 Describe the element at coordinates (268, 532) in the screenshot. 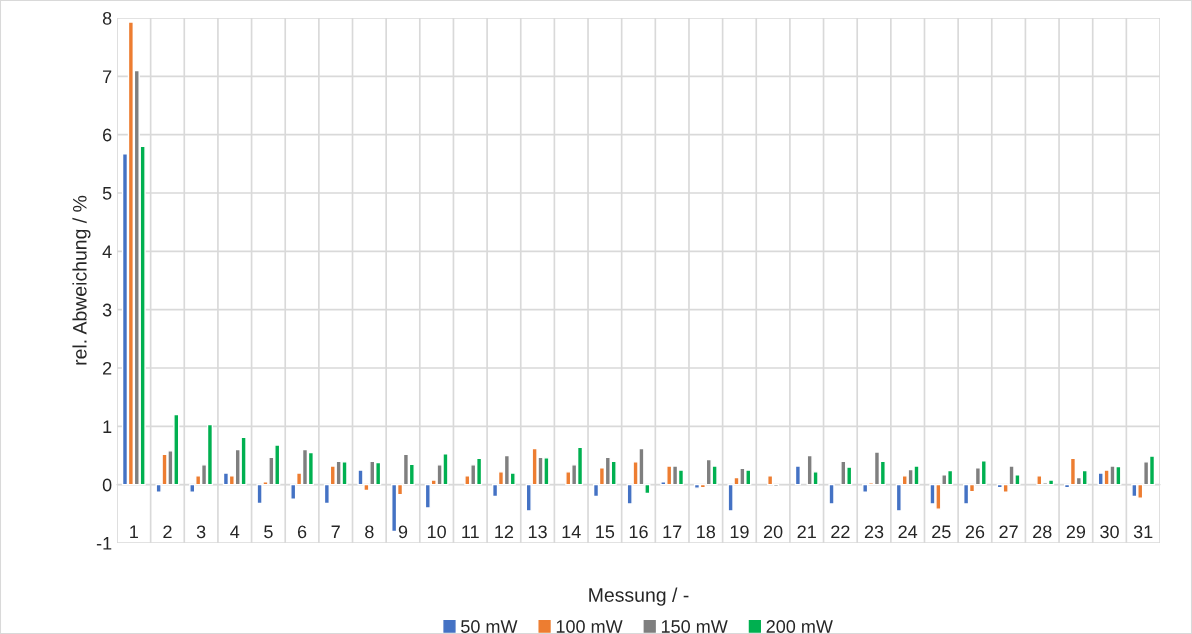

I see `x-tick-label: 5` at that location.